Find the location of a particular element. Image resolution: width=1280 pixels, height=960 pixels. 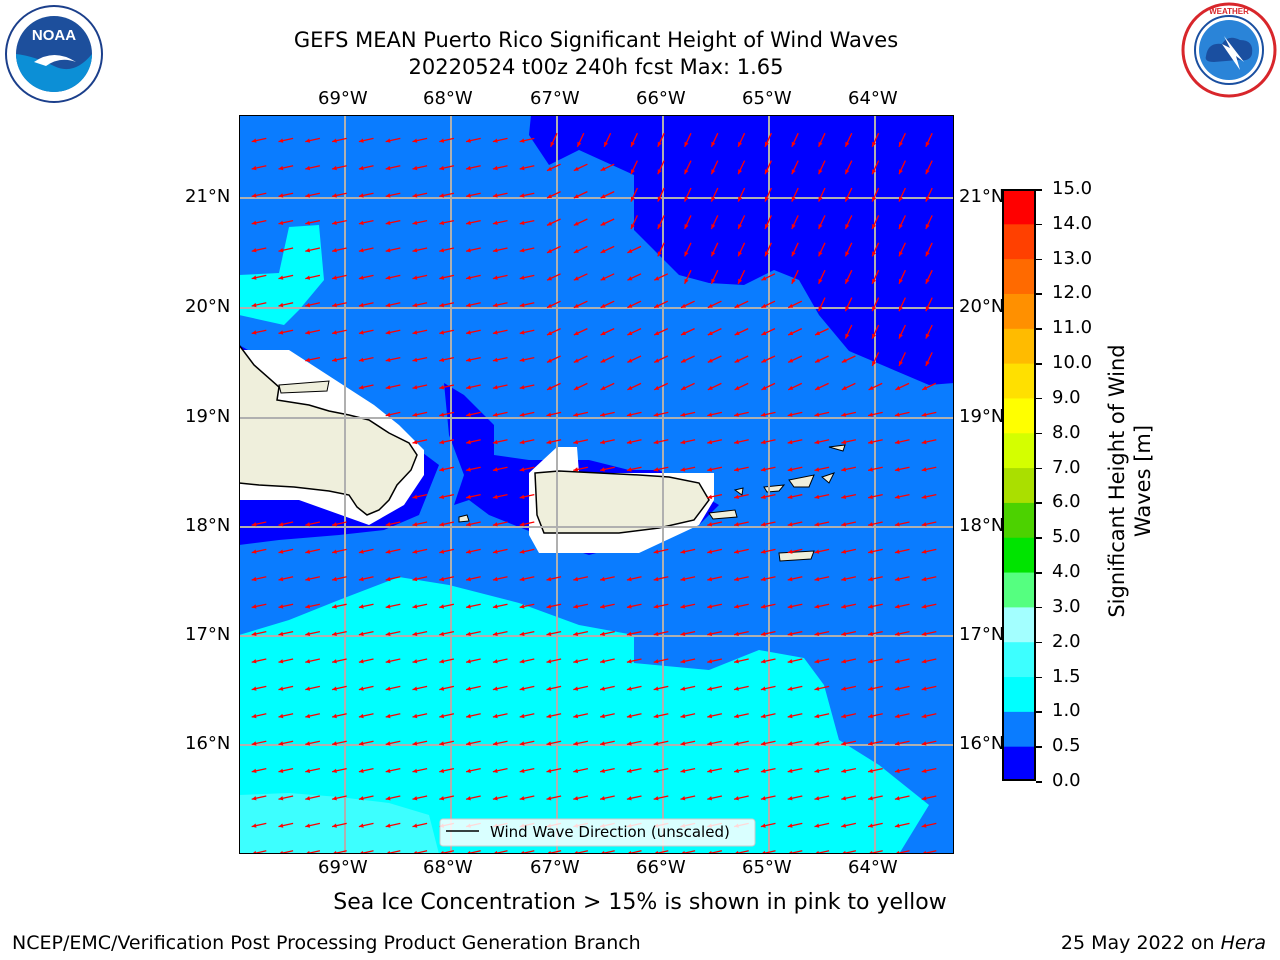

lat-tick-right-16n: 16°N is located at coordinates (982, 743).